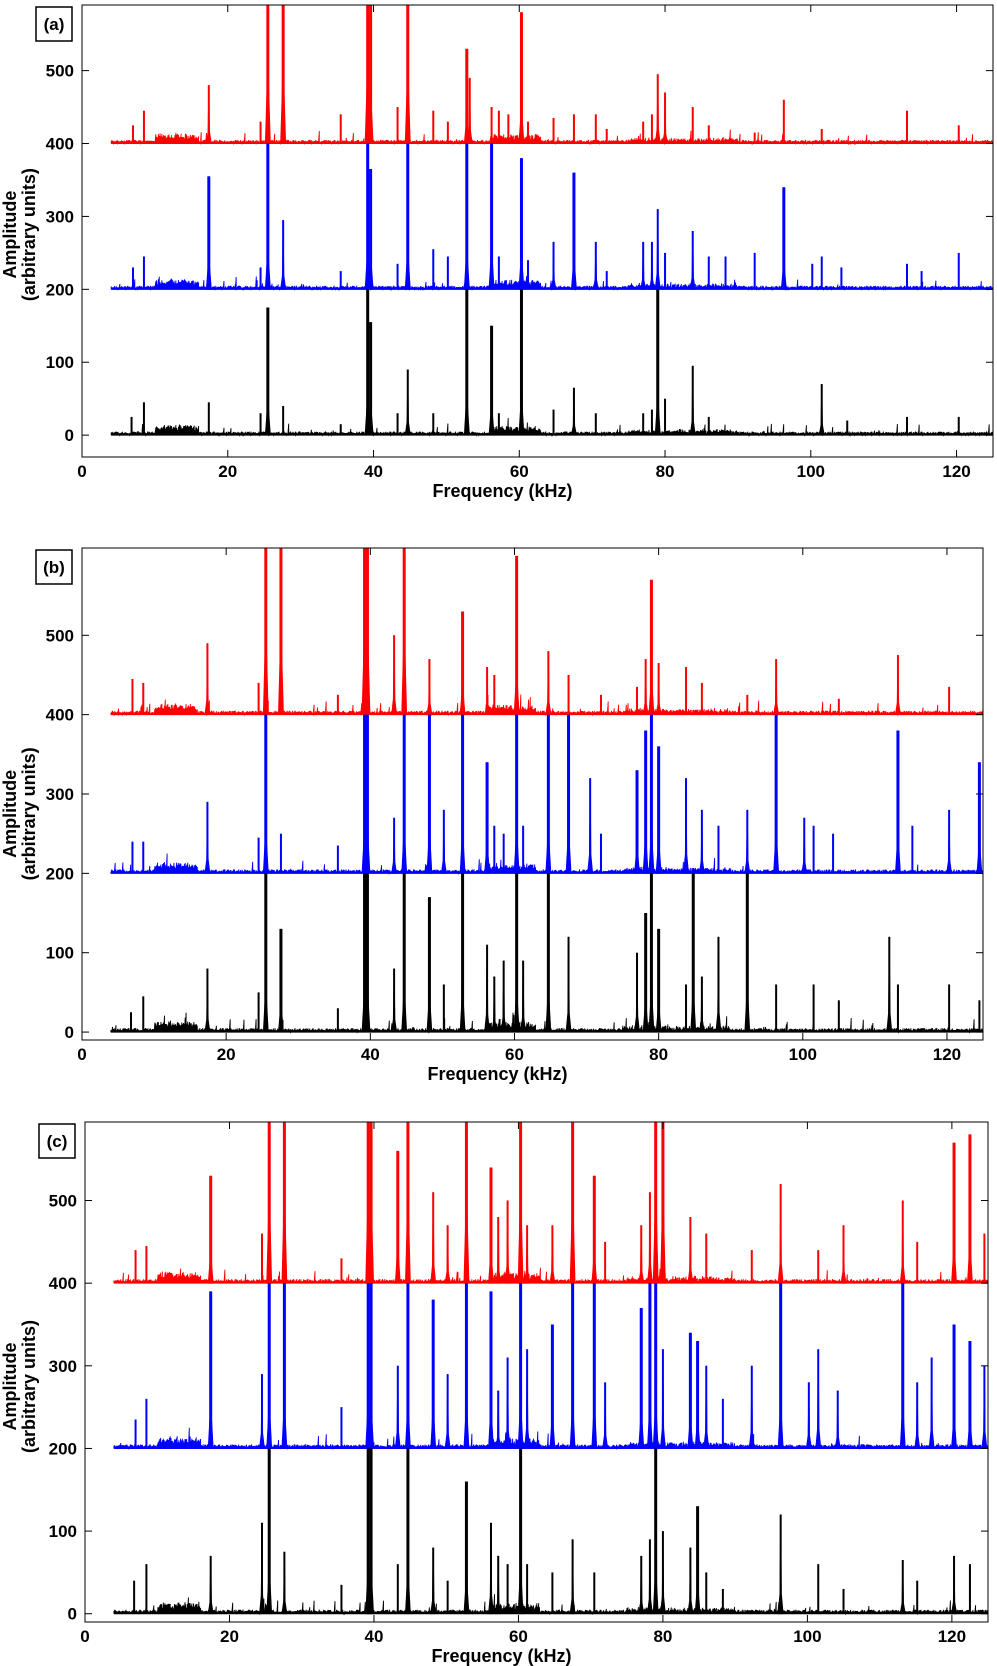 The image size is (997, 1666). Describe the element at coordinates (81, 1054) in the screenshot. I see `x-tick-label: 0` at that location.